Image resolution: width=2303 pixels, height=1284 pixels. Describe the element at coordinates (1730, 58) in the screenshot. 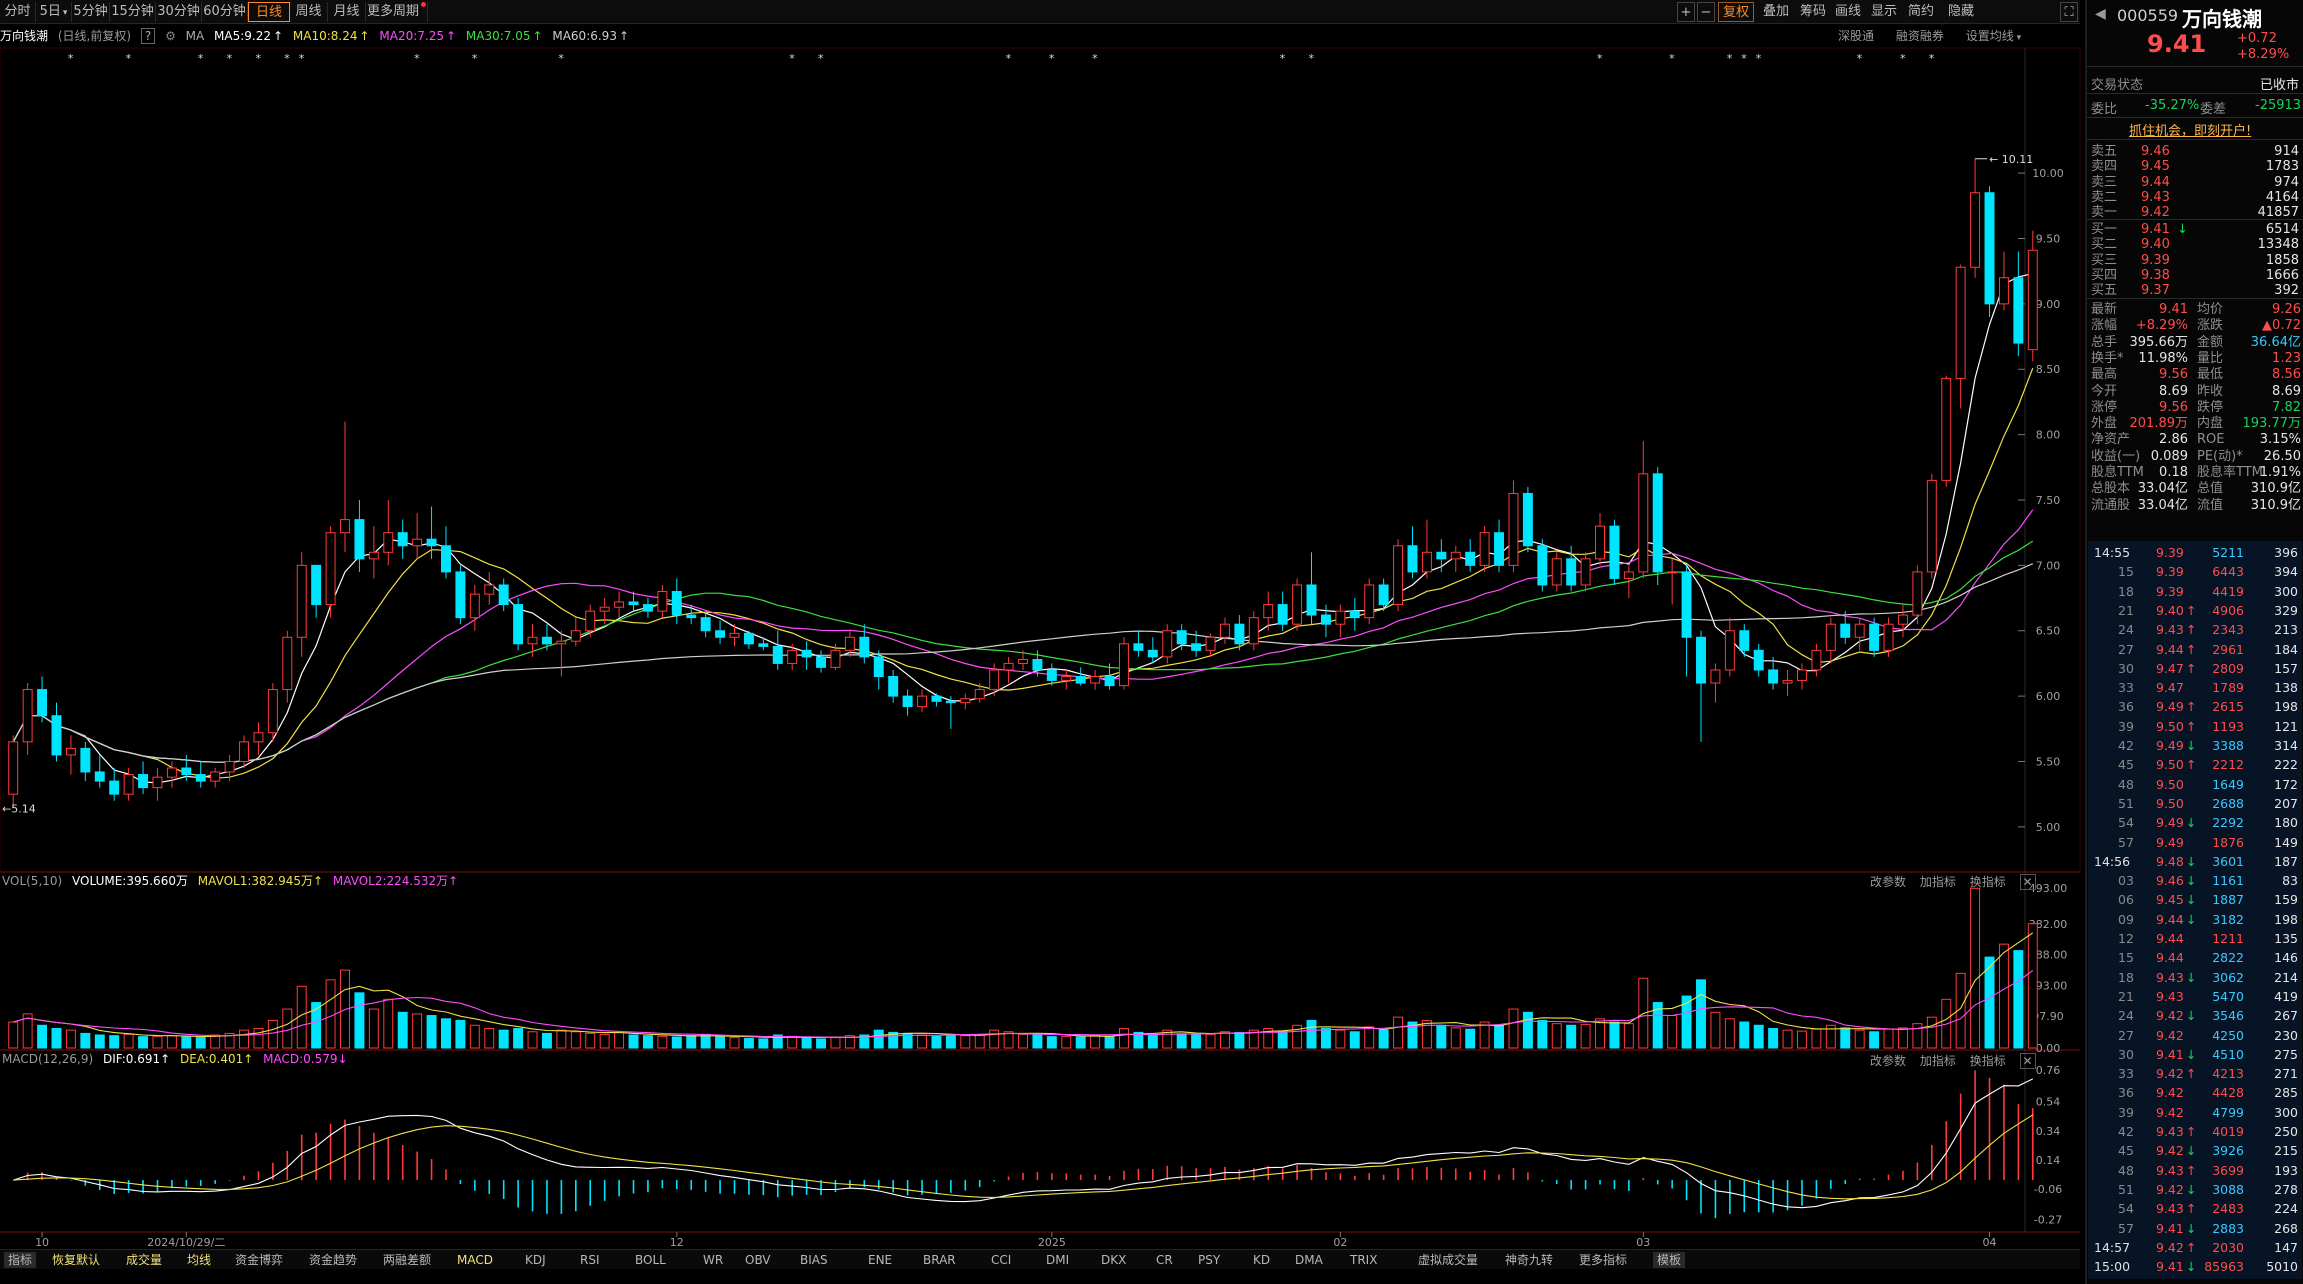

I see `event-star: *` at that location.